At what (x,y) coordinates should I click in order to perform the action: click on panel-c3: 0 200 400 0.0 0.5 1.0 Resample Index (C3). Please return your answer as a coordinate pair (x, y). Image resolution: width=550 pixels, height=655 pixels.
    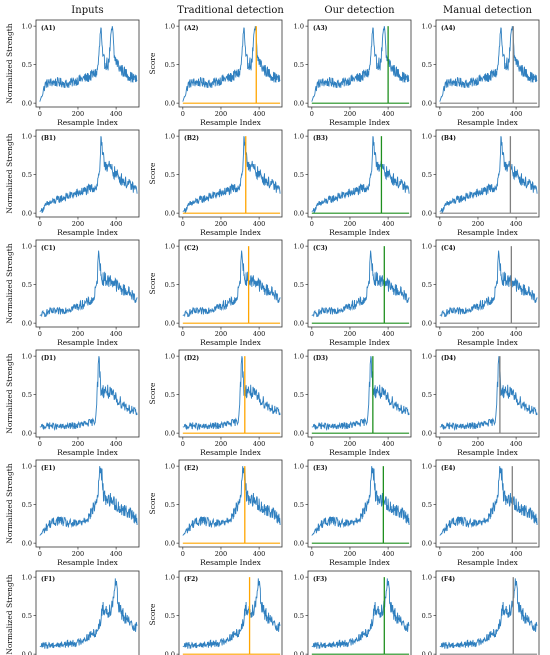
    Looking at the image, I should click on (353, 293).